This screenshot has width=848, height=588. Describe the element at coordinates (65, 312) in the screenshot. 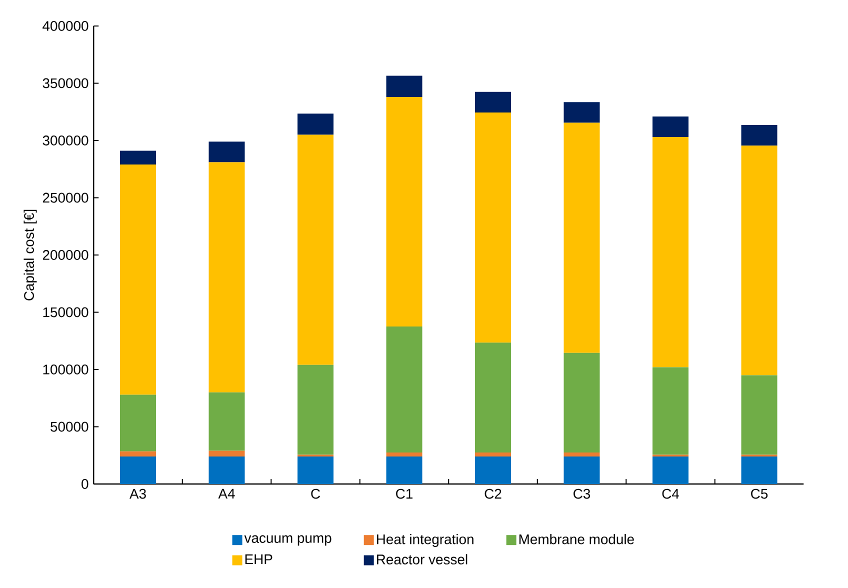

I see `y-tick-label: 150000` at that location.